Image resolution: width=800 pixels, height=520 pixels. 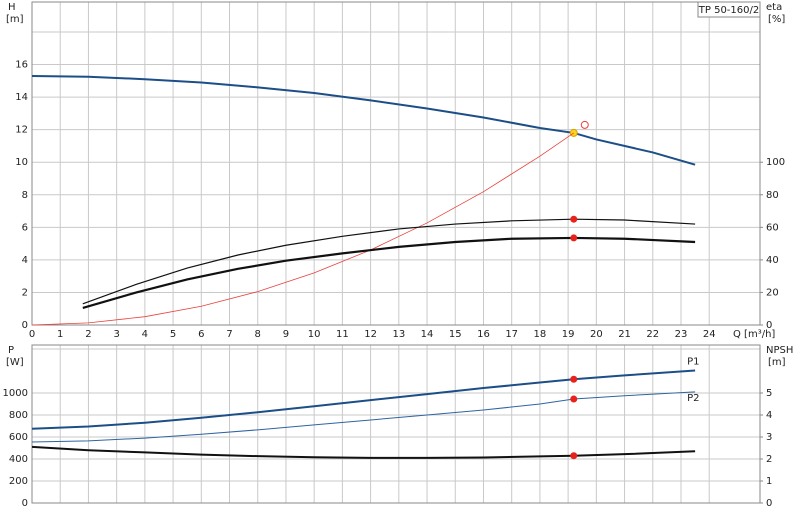 What do you see at coordinates (776, 19) in the screenshot?
I see `y2-axis-unit: [%]` at bounding box center [776, 19].